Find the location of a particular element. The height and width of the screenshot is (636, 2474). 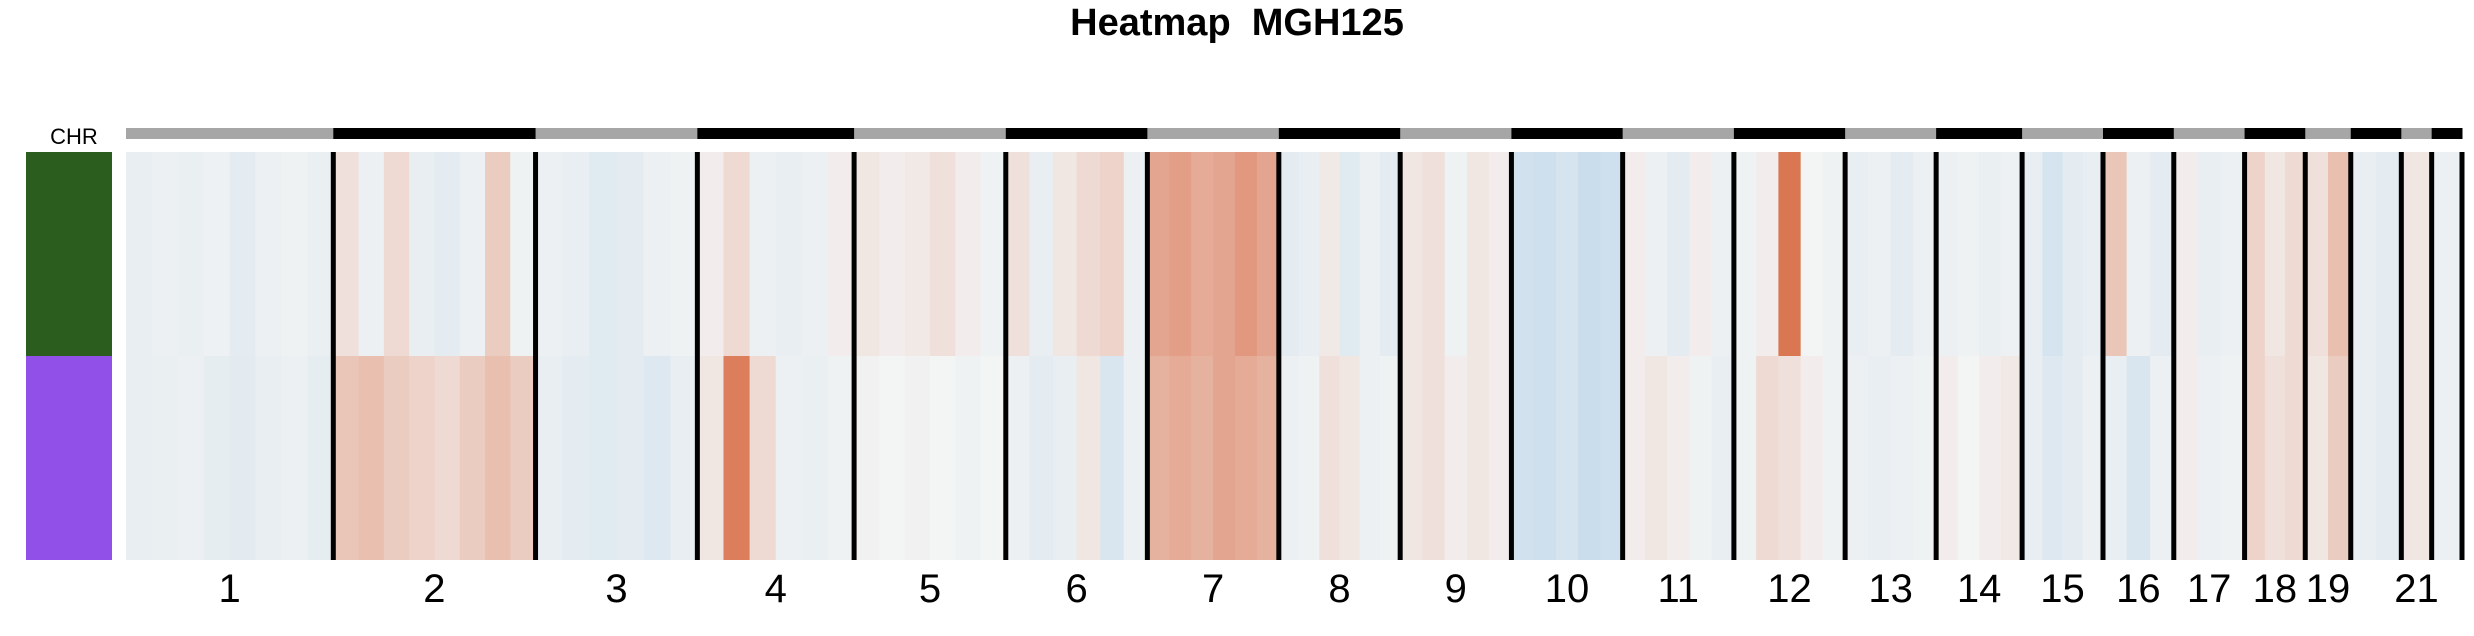

chr-tick-label-13: 13 is located at coordinates (1890, 589).